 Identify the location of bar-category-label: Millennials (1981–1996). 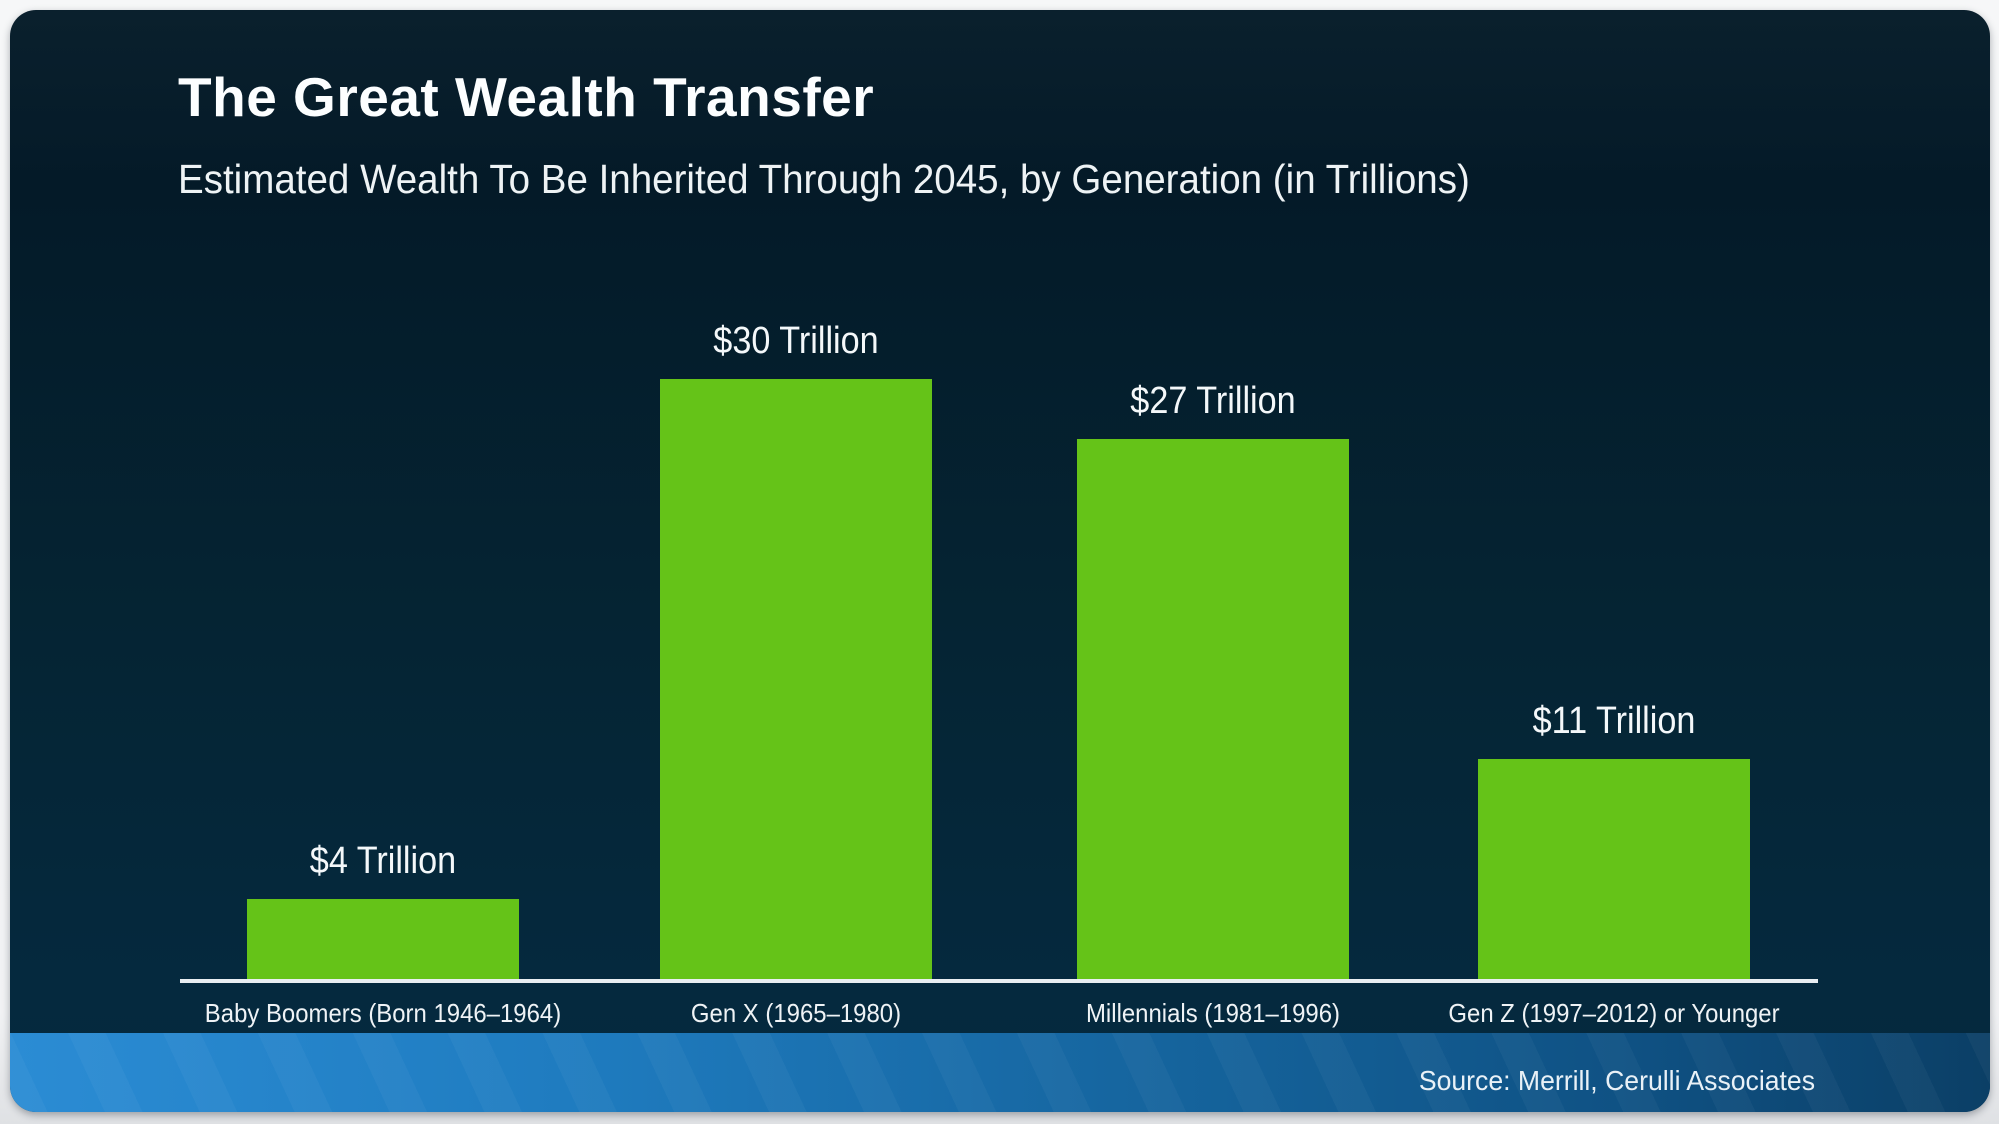
(1213, 1013).